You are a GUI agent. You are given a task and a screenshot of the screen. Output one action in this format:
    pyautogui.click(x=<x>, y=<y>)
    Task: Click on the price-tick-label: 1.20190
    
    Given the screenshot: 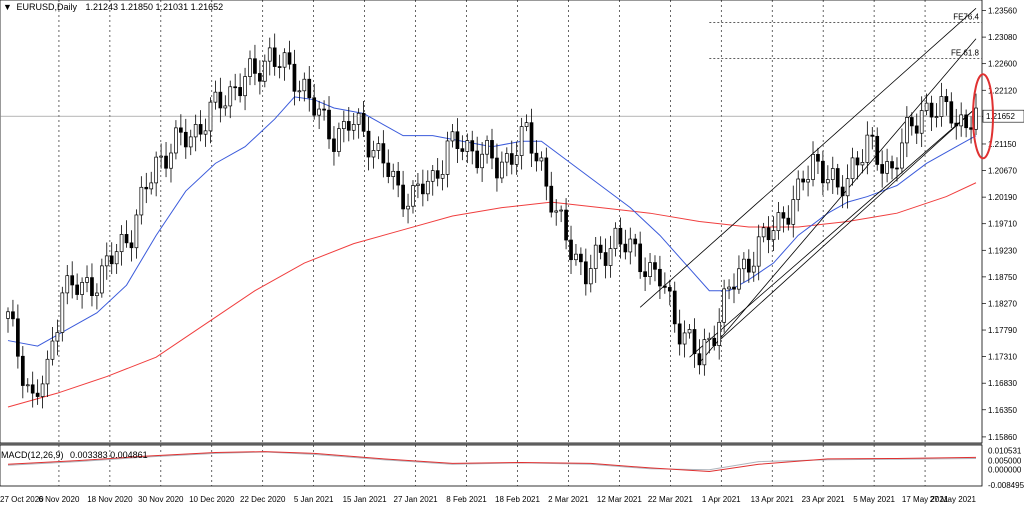 What is the action you would take?
    pyautogui.click(x=1002, y=197)
    